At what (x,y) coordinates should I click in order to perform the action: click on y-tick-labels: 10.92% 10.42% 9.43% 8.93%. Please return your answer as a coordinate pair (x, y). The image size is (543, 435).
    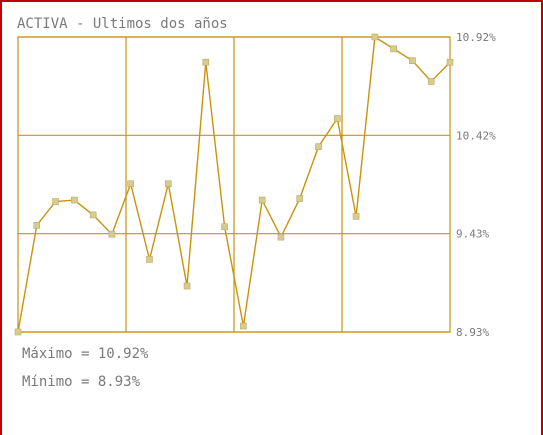
    Looking at the image, I should click on (476, 185).